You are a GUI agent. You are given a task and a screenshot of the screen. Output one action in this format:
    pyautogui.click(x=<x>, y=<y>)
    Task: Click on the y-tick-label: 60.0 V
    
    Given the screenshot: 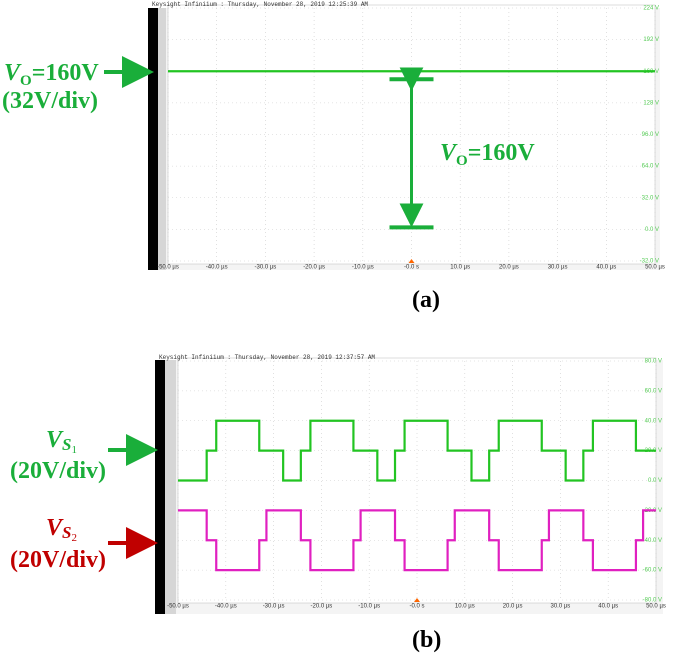 What is the action you would take?
    pyautogui.click(x=653, y=391)
    